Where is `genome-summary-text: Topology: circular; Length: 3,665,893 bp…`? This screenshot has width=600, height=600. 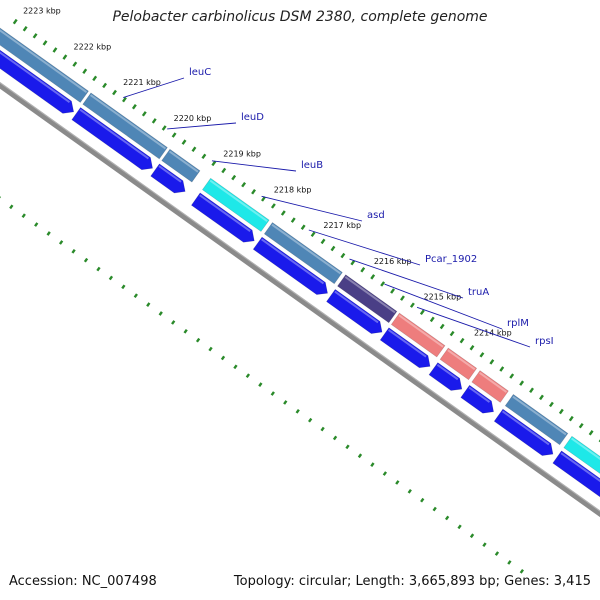 genome-summary-text: Topology: circular; Length: 3,665,893 bp… is located at coordinates (412, 581).